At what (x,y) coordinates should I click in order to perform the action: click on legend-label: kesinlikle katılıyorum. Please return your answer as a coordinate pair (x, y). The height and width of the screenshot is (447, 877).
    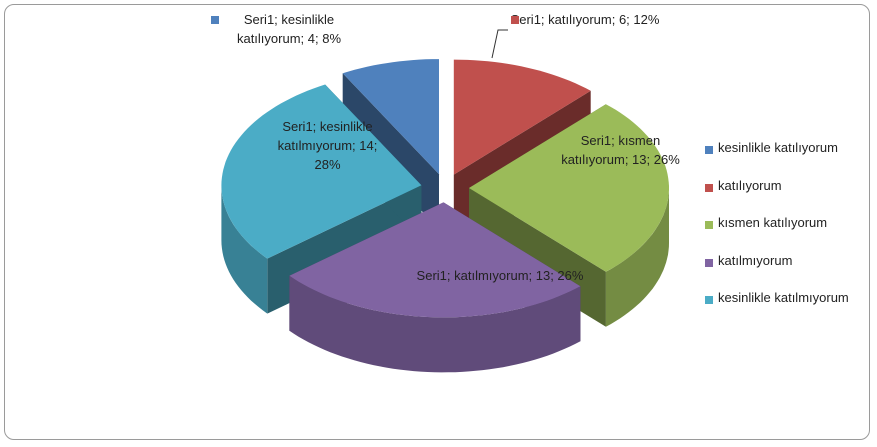
    Looking at the image, I should click on (778, 147).